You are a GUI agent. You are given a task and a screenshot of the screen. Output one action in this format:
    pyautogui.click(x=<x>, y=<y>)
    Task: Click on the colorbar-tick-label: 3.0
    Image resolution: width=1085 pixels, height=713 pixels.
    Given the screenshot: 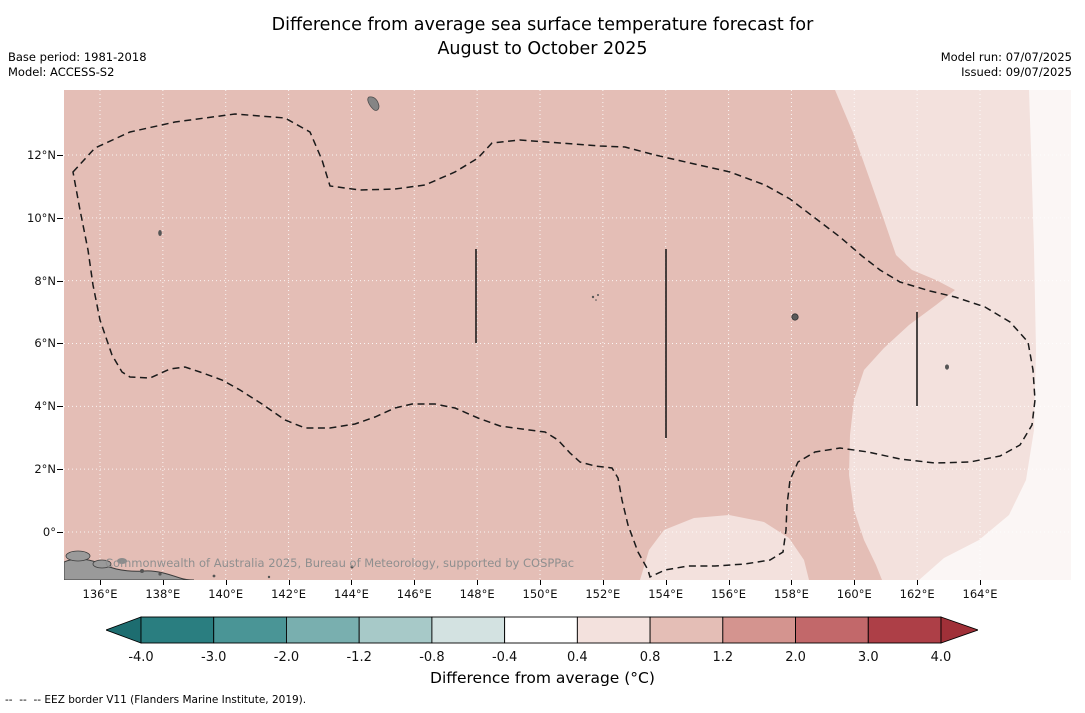 What is the action you would take?
    pyautogui.click(x=868, y=657)
    